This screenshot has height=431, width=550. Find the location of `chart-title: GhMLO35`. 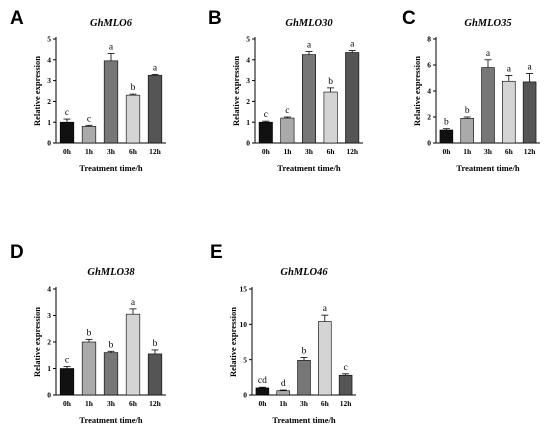

chart-title: GhMLO35 is located at coordinates (487, 23).